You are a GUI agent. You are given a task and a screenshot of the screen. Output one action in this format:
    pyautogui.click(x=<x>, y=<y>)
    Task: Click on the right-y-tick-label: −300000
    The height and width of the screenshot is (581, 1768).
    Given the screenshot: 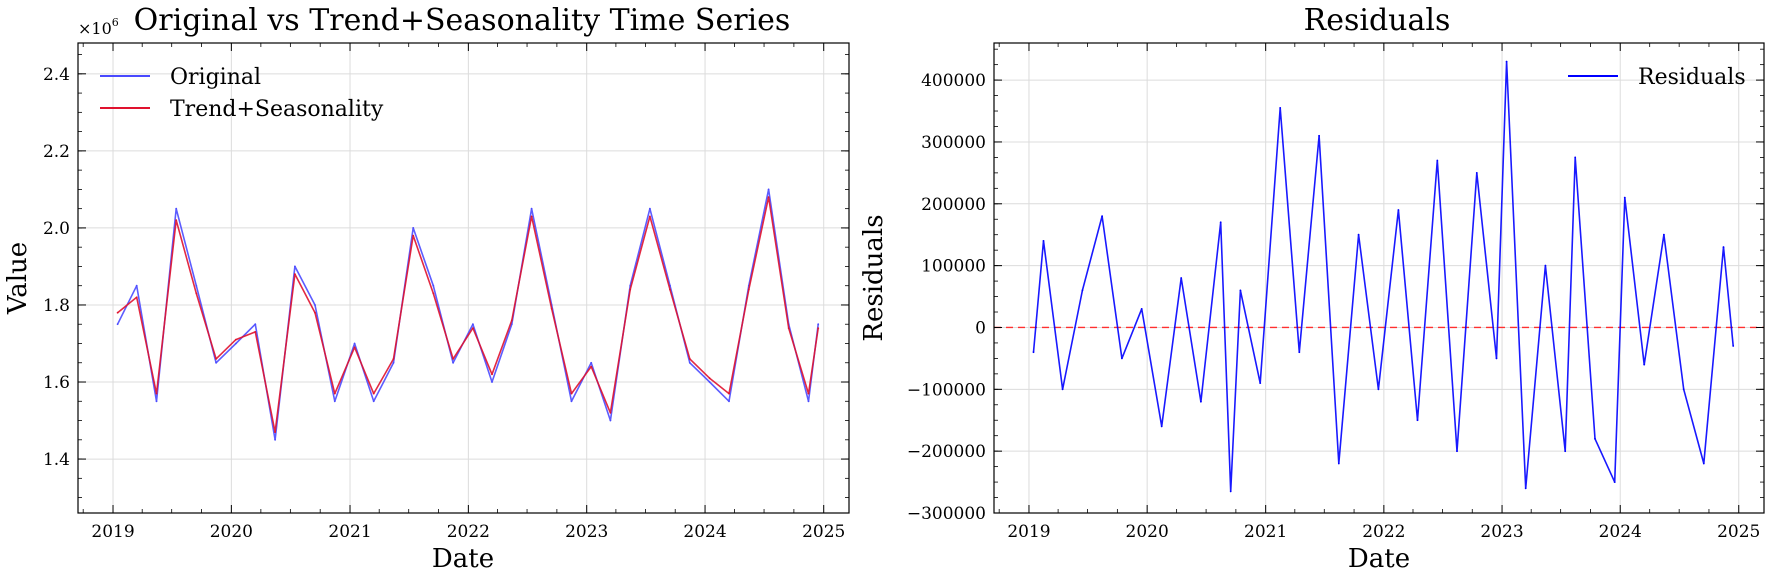 What is the action you would take?
    pyautogui.click(x=946, y=514)
    